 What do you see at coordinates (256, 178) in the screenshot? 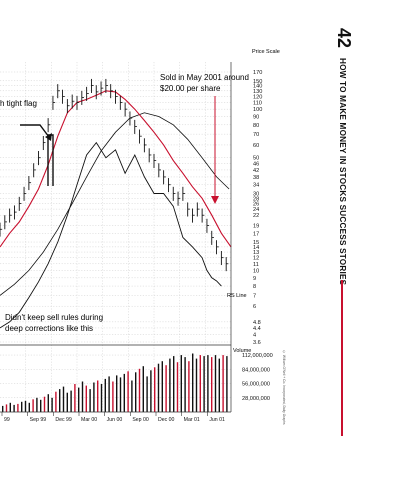
I see `price-tick-label: 38` at bounding box center [256, 178].